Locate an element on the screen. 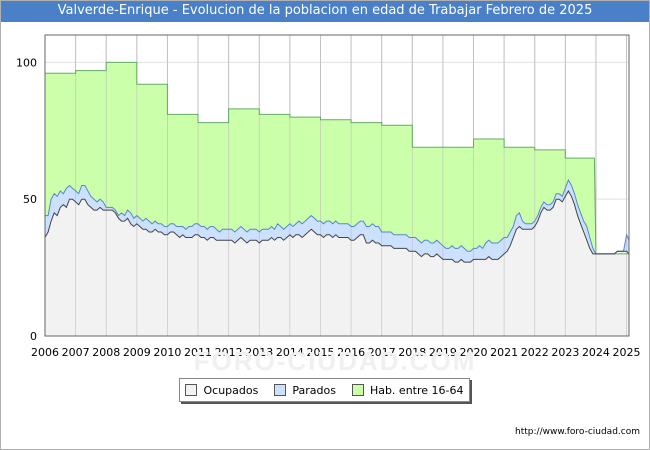 The height and width of the screenshot is (450, 650). x-tick-label-2015: 2015 is located at coordinates (320, 352).